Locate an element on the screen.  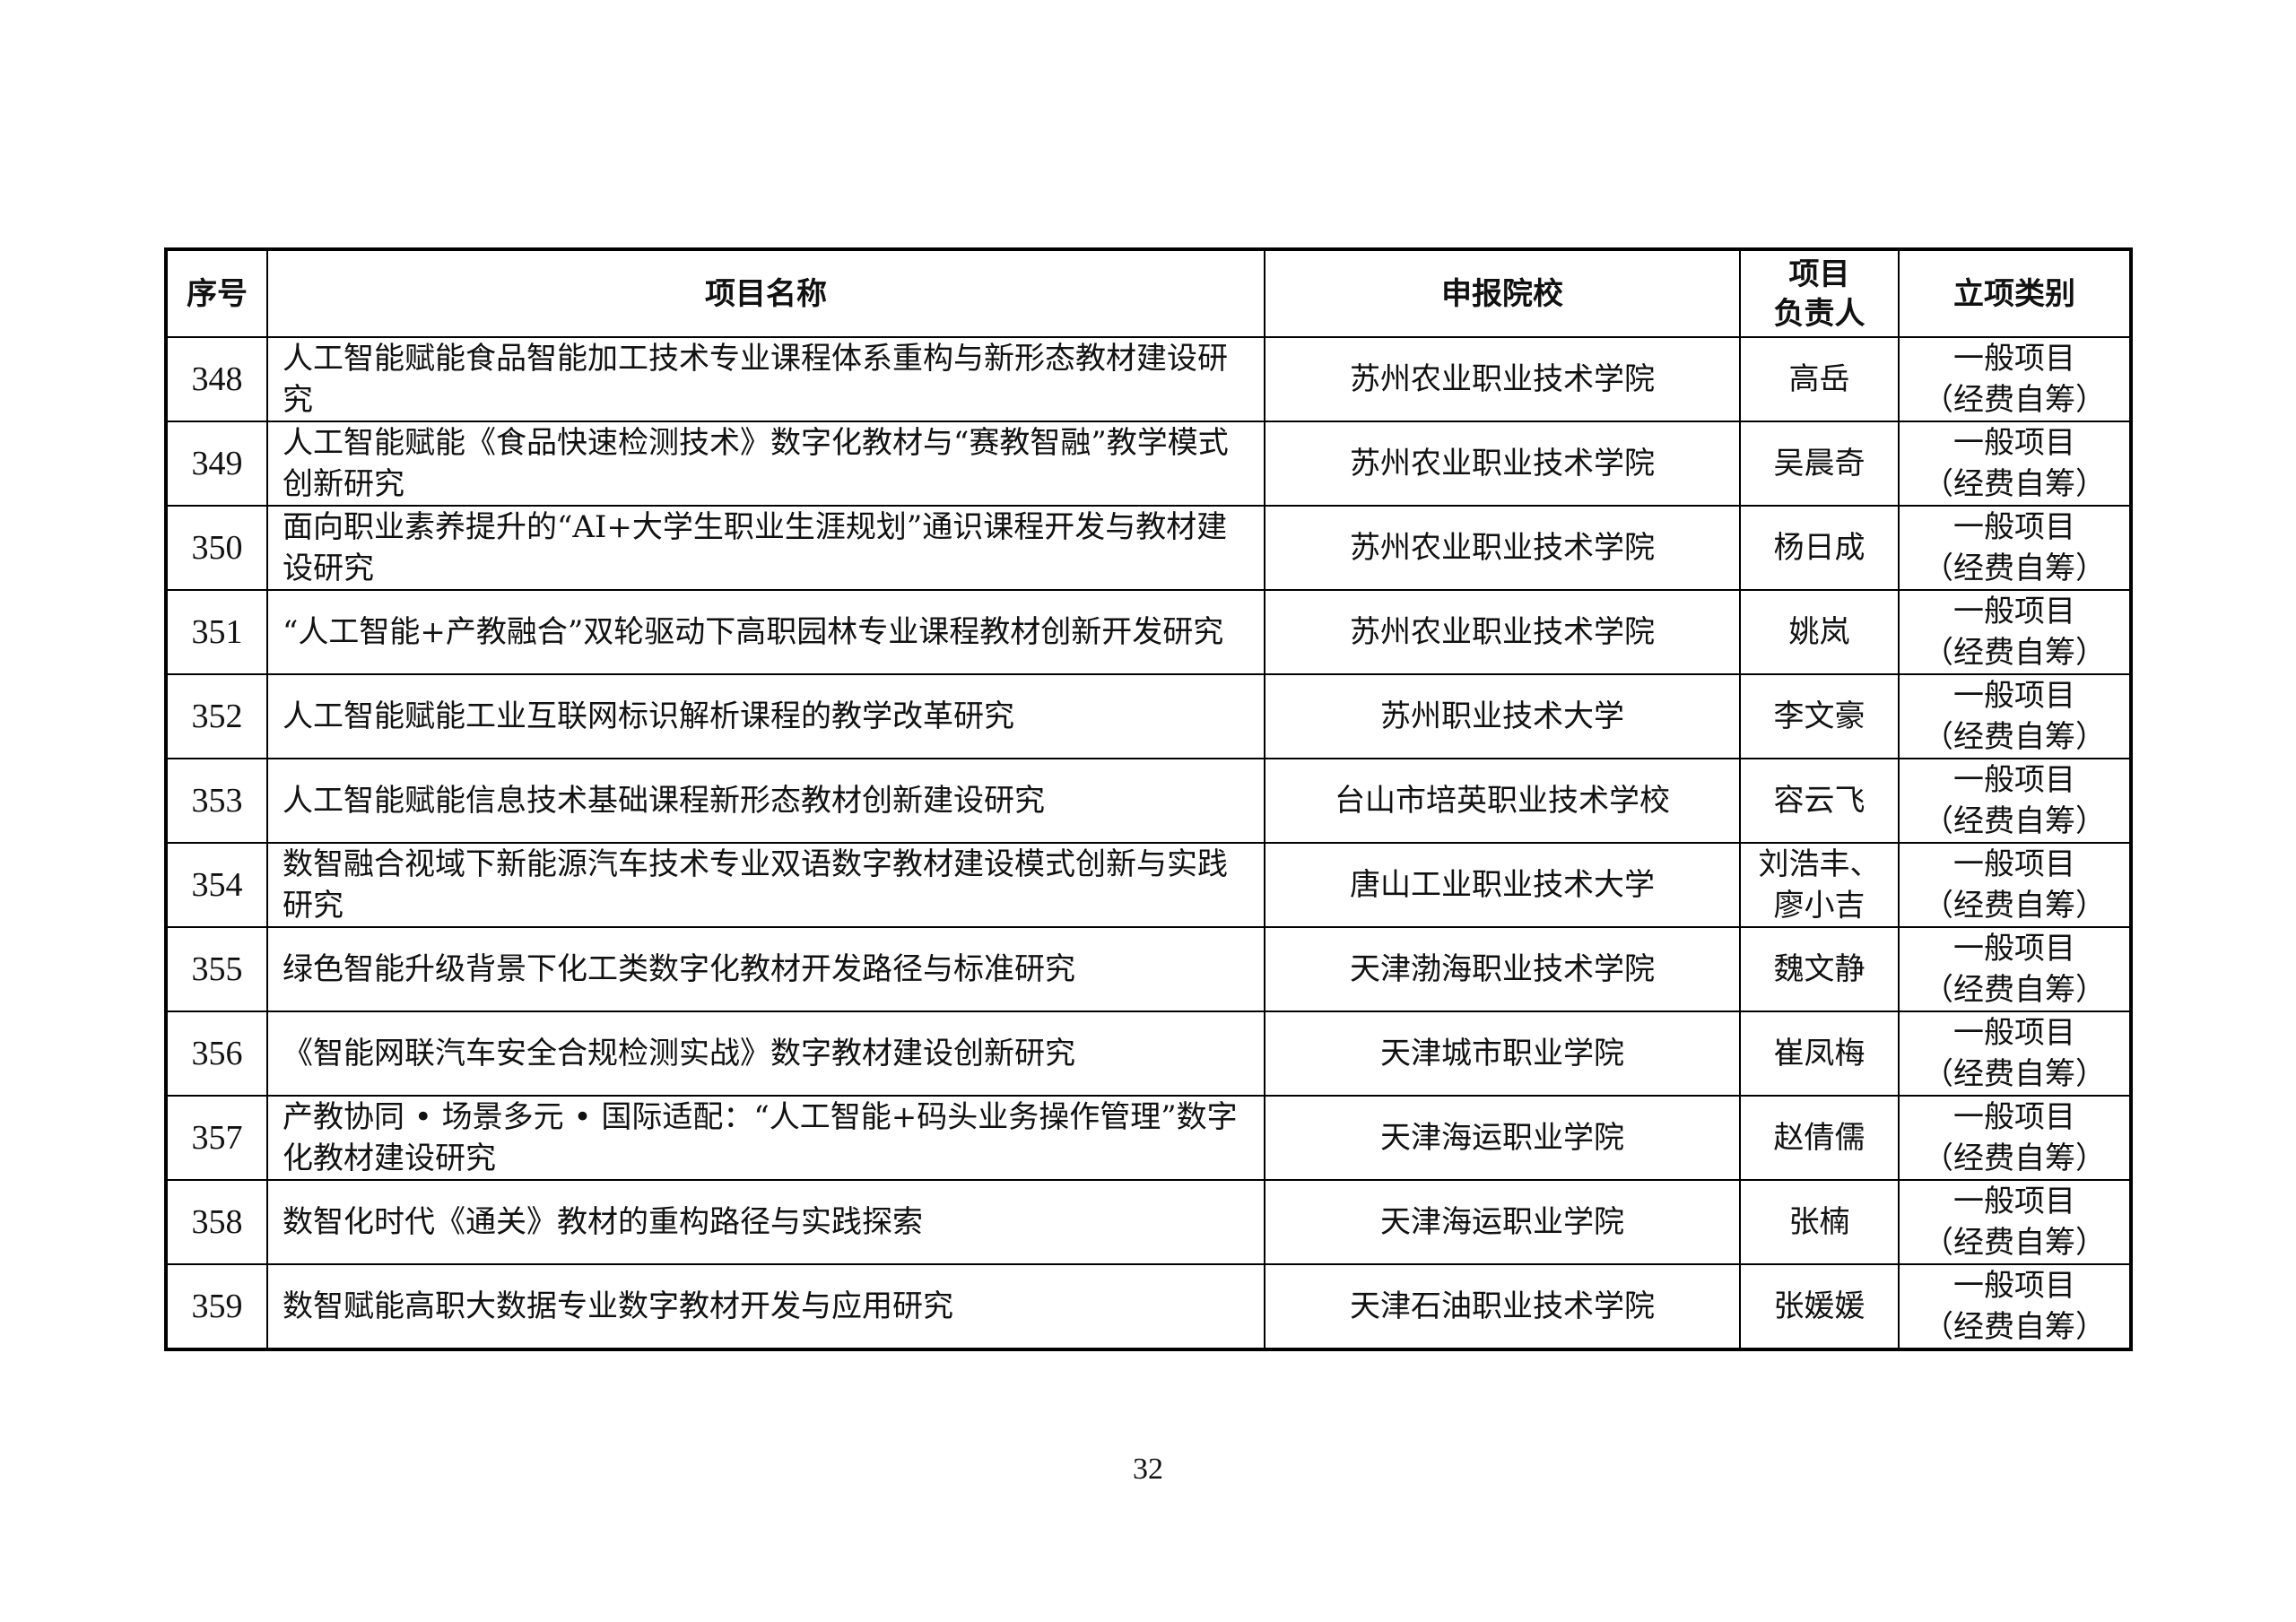
cell-name: 人工智能赋能《食品快速检测技术》数字化教材与“赛教智融”教学模式创新研究 is located at coordinates (765, 464).